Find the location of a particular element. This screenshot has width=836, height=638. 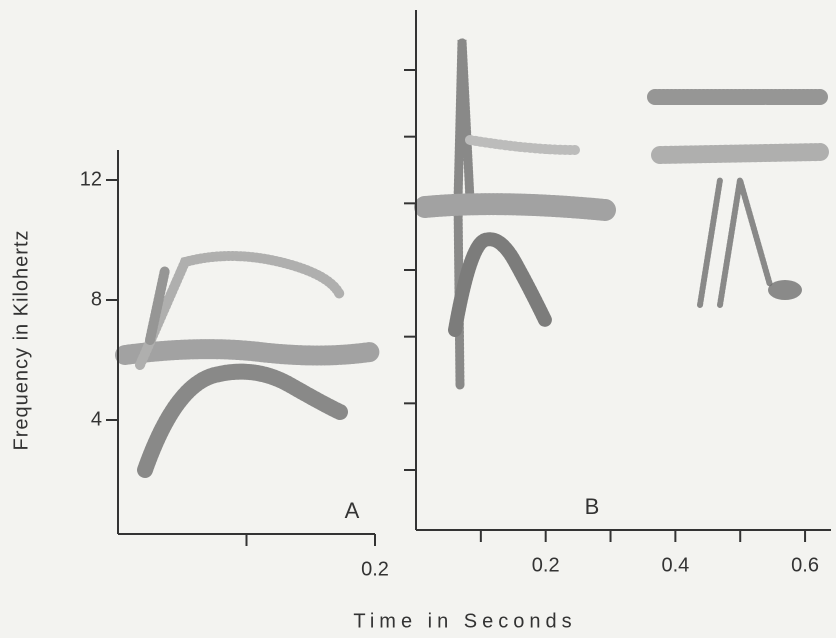

spectrogram-traces-c is located at coordinates (738, 198).